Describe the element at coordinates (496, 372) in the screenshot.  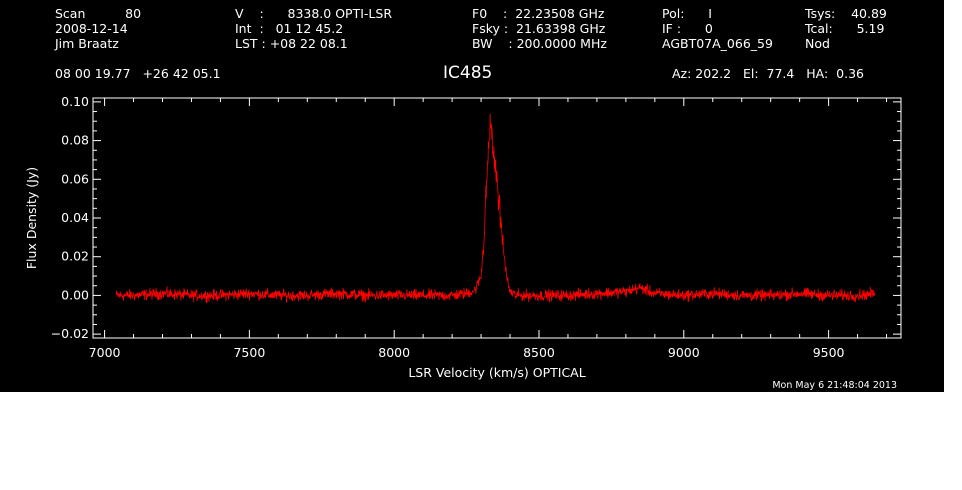
I see `x-axis-title: LSR Velocity (km/s) OPTICAL` at that location.